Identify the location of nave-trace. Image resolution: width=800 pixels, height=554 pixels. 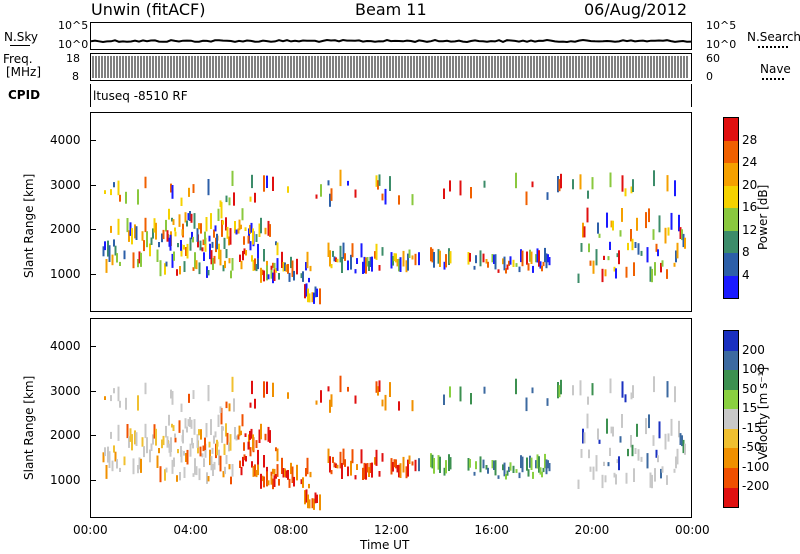
(390, 67).